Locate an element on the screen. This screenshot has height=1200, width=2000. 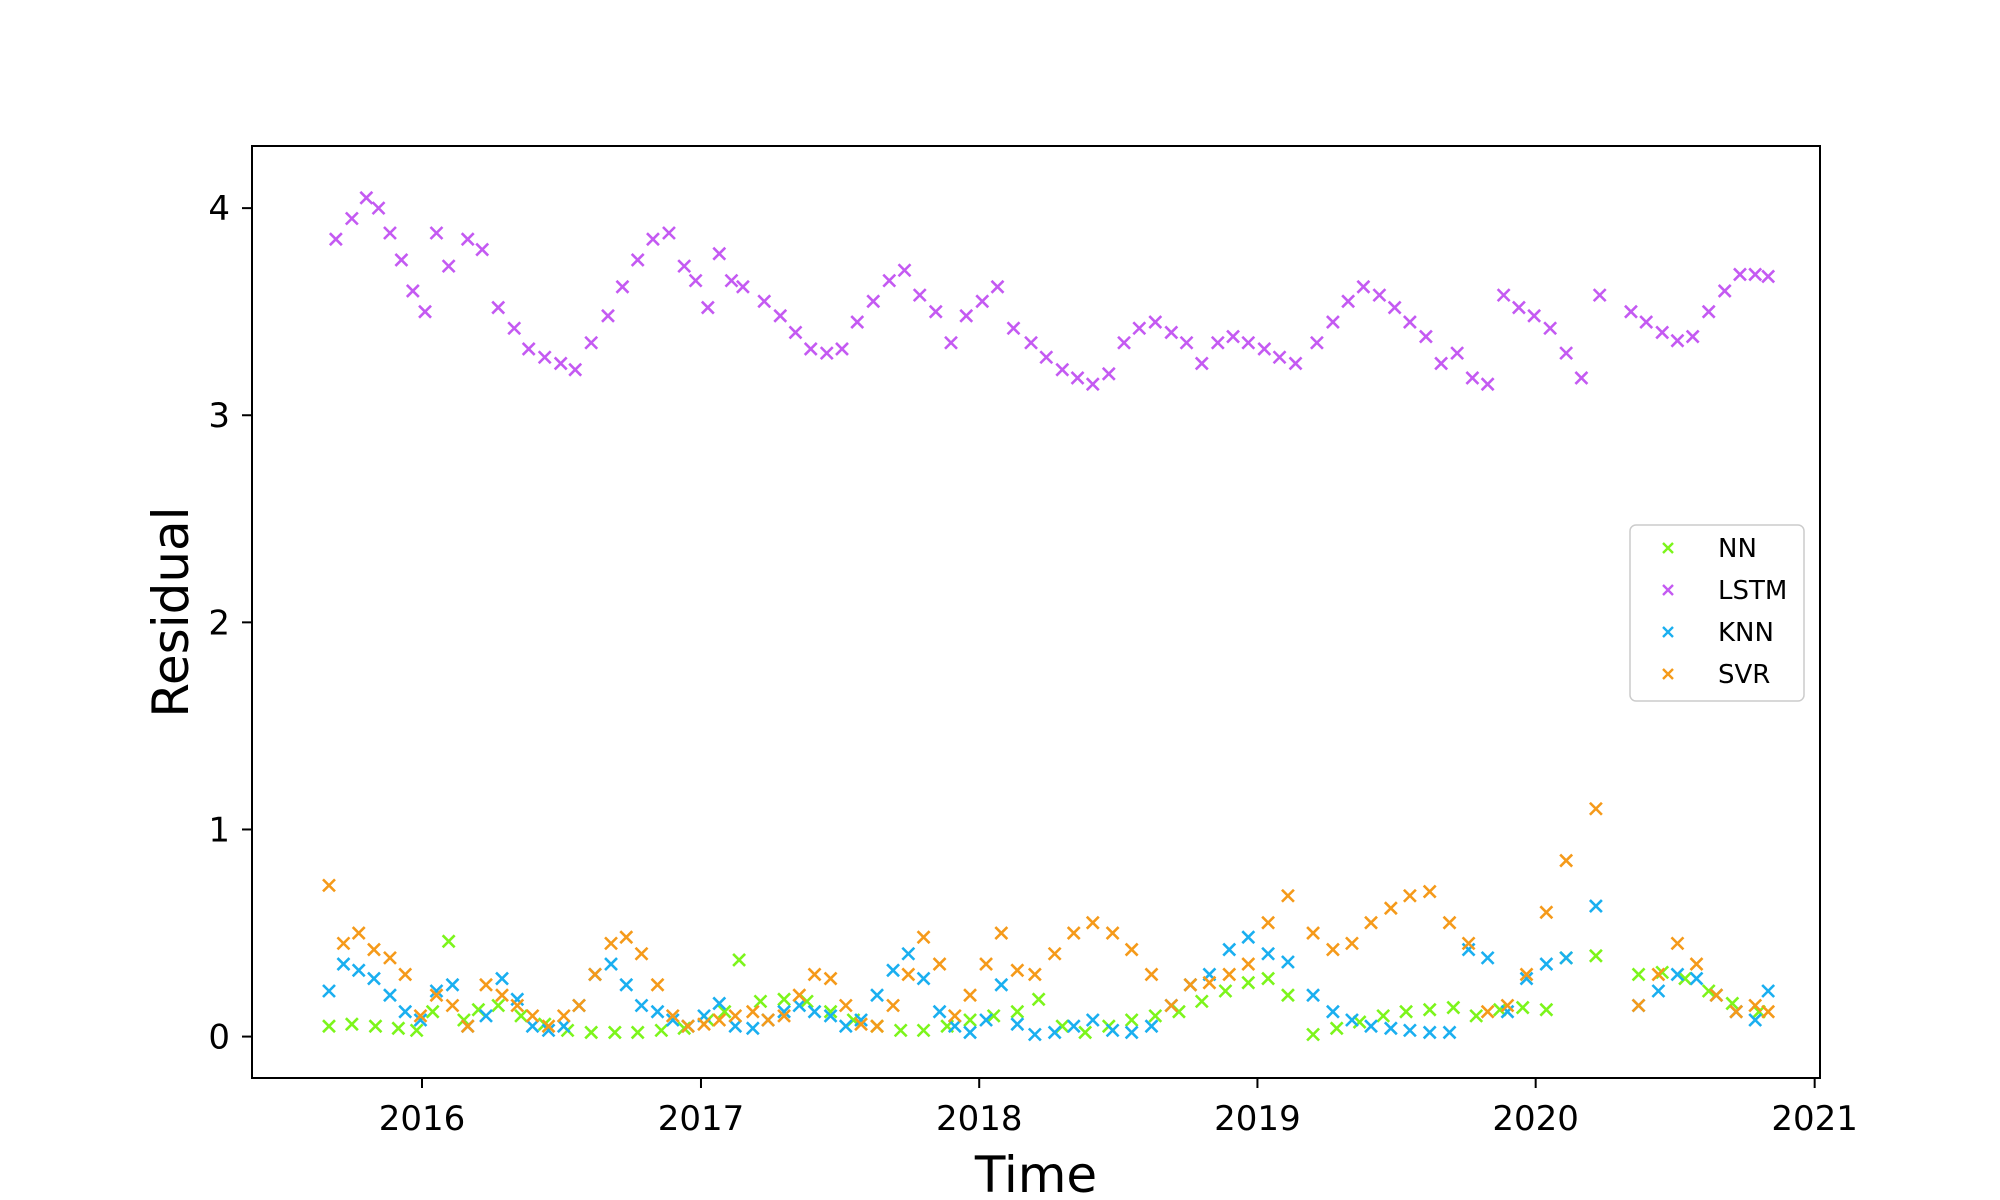
x-tick-label: 2018 is located at coordinates (979, 1119).